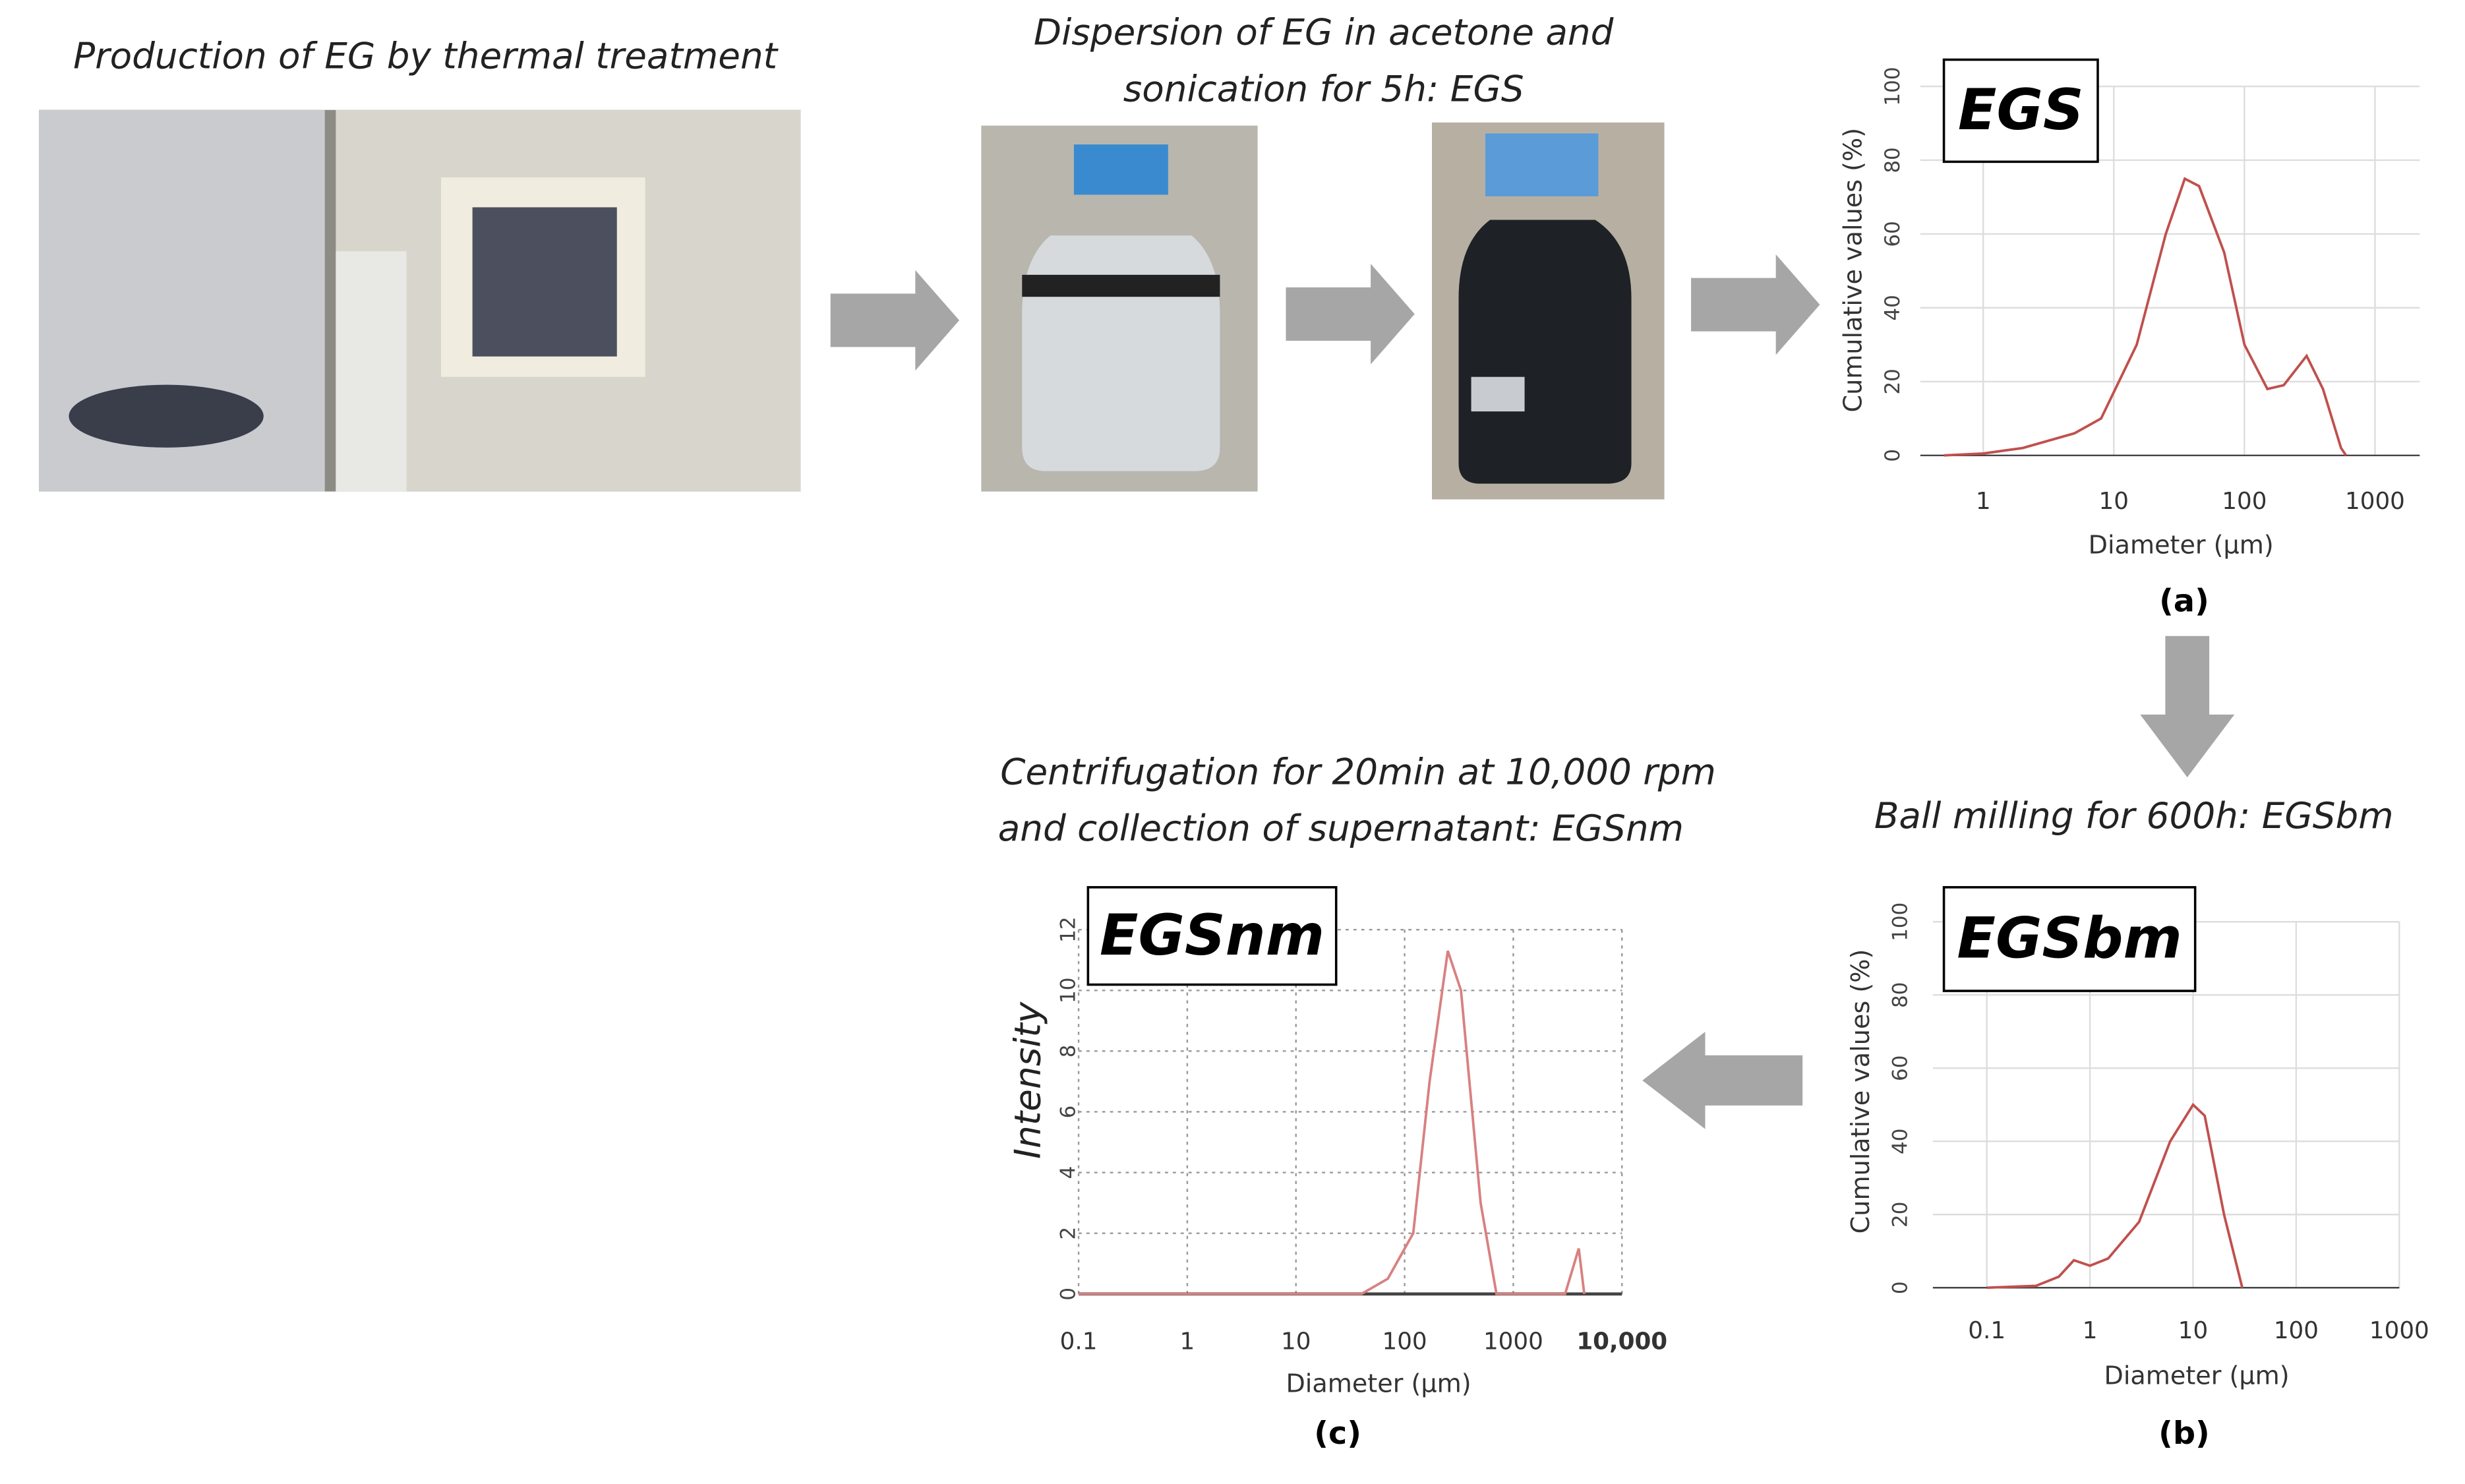 This screenshot has width=2465, height=1484. Describe the element at coordinates (1337, 1433) in the screenshot. I see `panel-label: (c)` at that location.